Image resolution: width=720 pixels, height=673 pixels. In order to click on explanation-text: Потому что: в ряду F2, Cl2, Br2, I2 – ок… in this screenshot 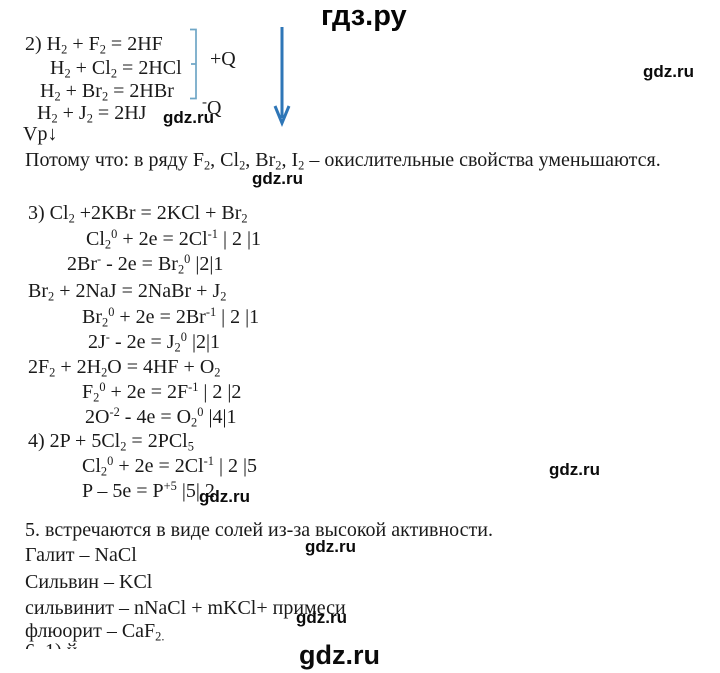, I will do `click(343, 161)`.